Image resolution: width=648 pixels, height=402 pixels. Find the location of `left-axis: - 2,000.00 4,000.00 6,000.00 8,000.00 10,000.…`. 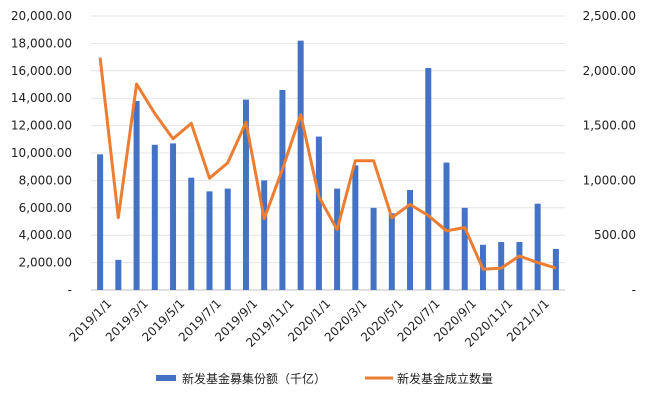

left-axis: - 2,000.00 4,000.00 6,000.00 8,000.00 10,000.… is located at coordinates (41, 153).